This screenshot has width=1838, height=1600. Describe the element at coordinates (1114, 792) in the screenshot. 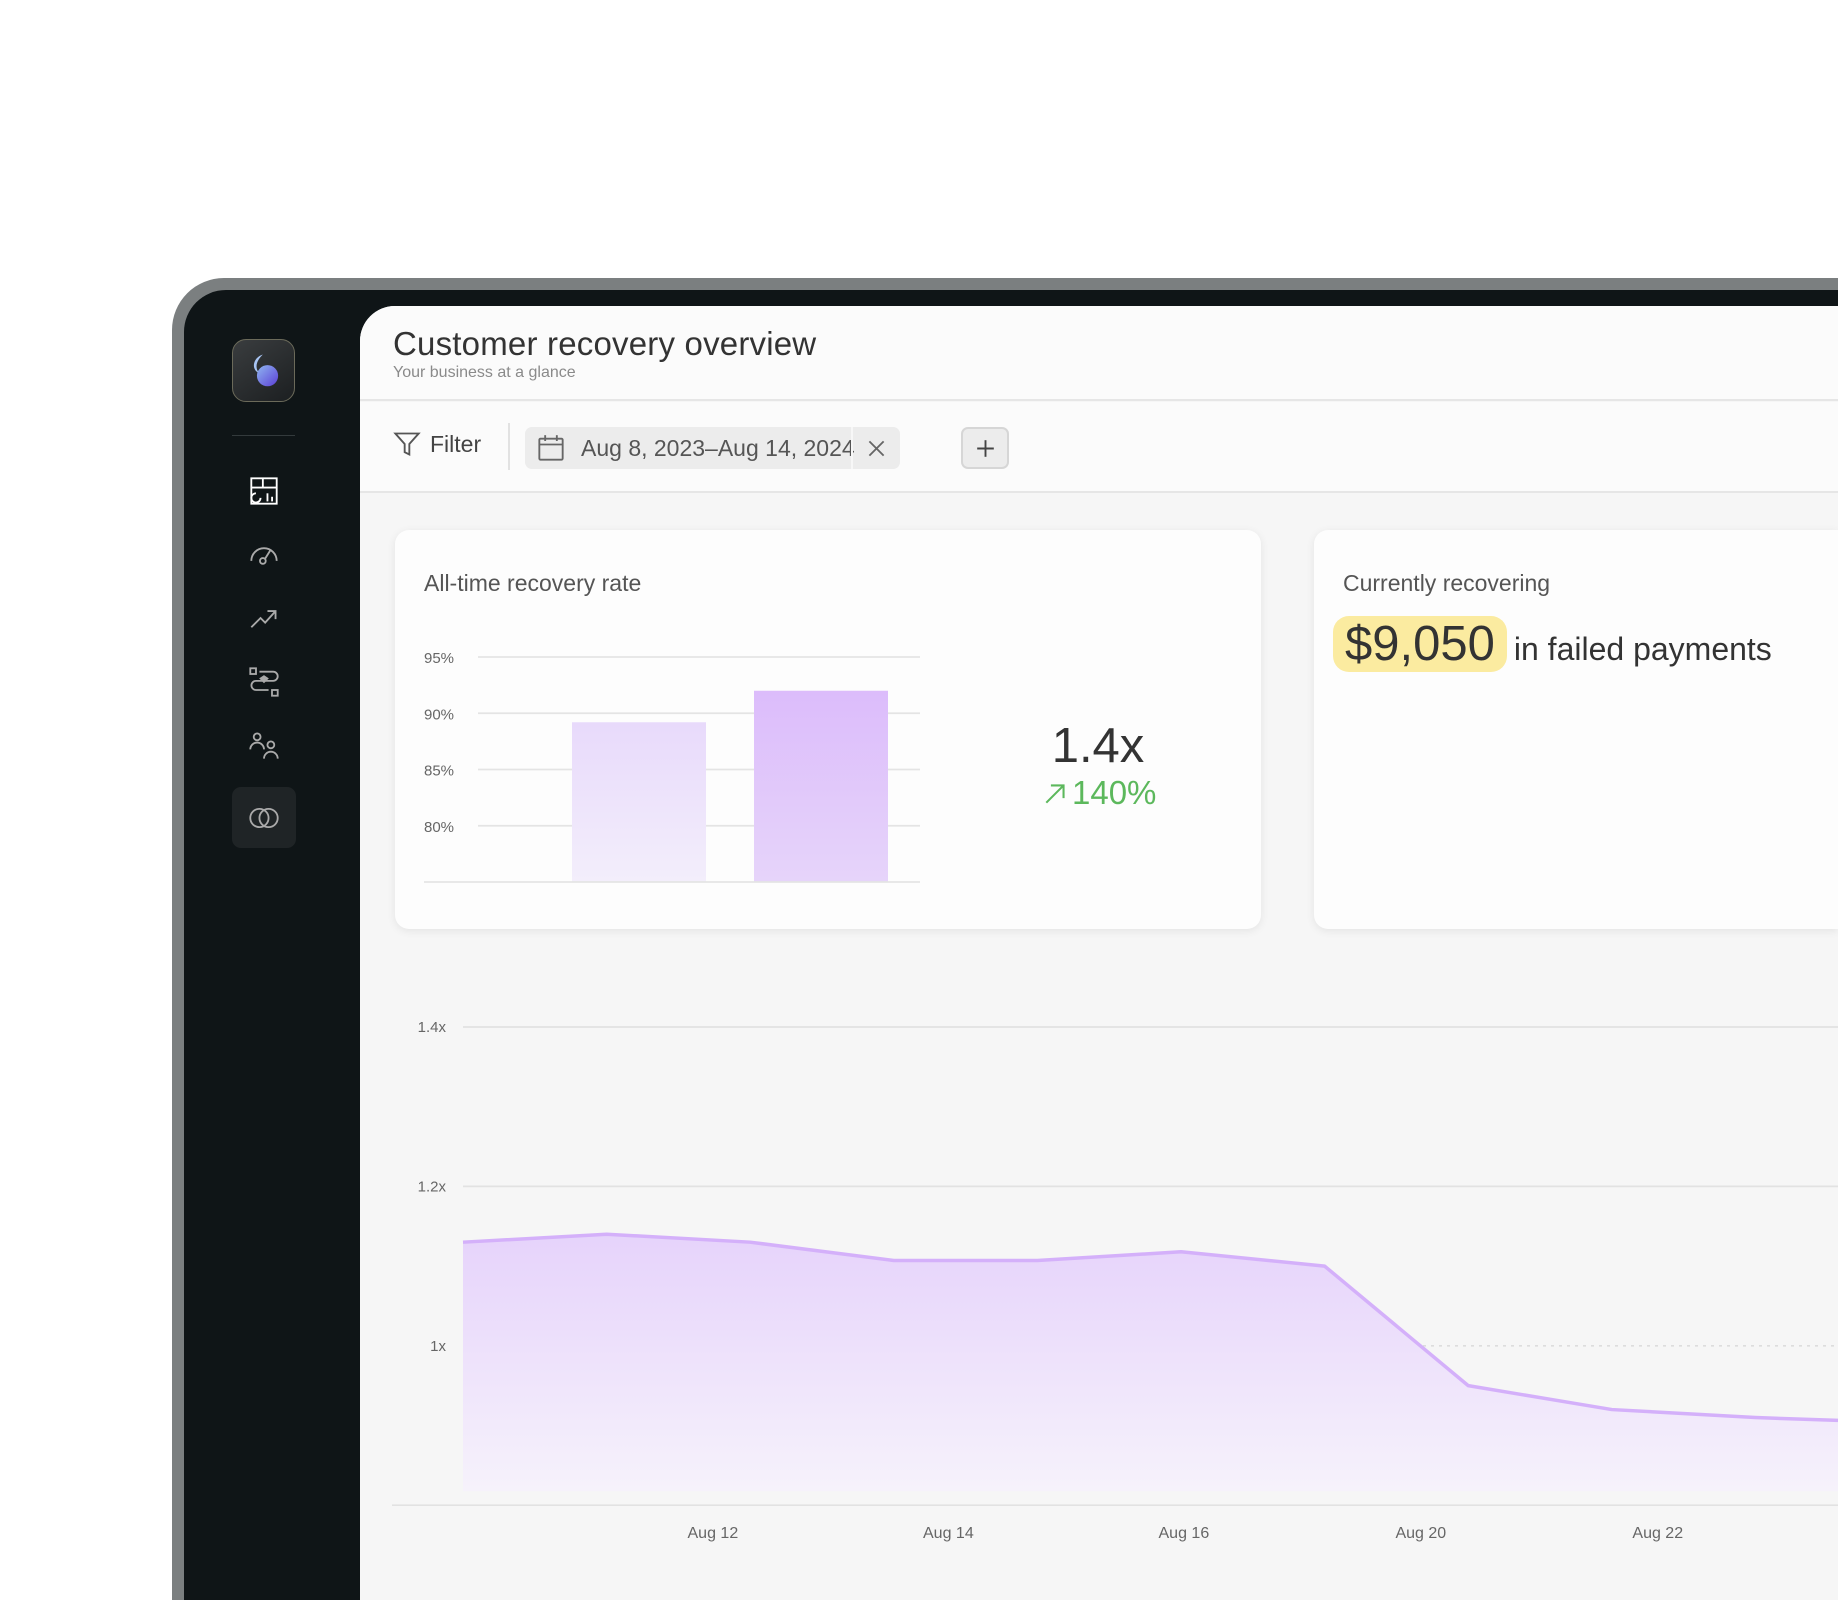

I see `change-value: 140%` at that location.